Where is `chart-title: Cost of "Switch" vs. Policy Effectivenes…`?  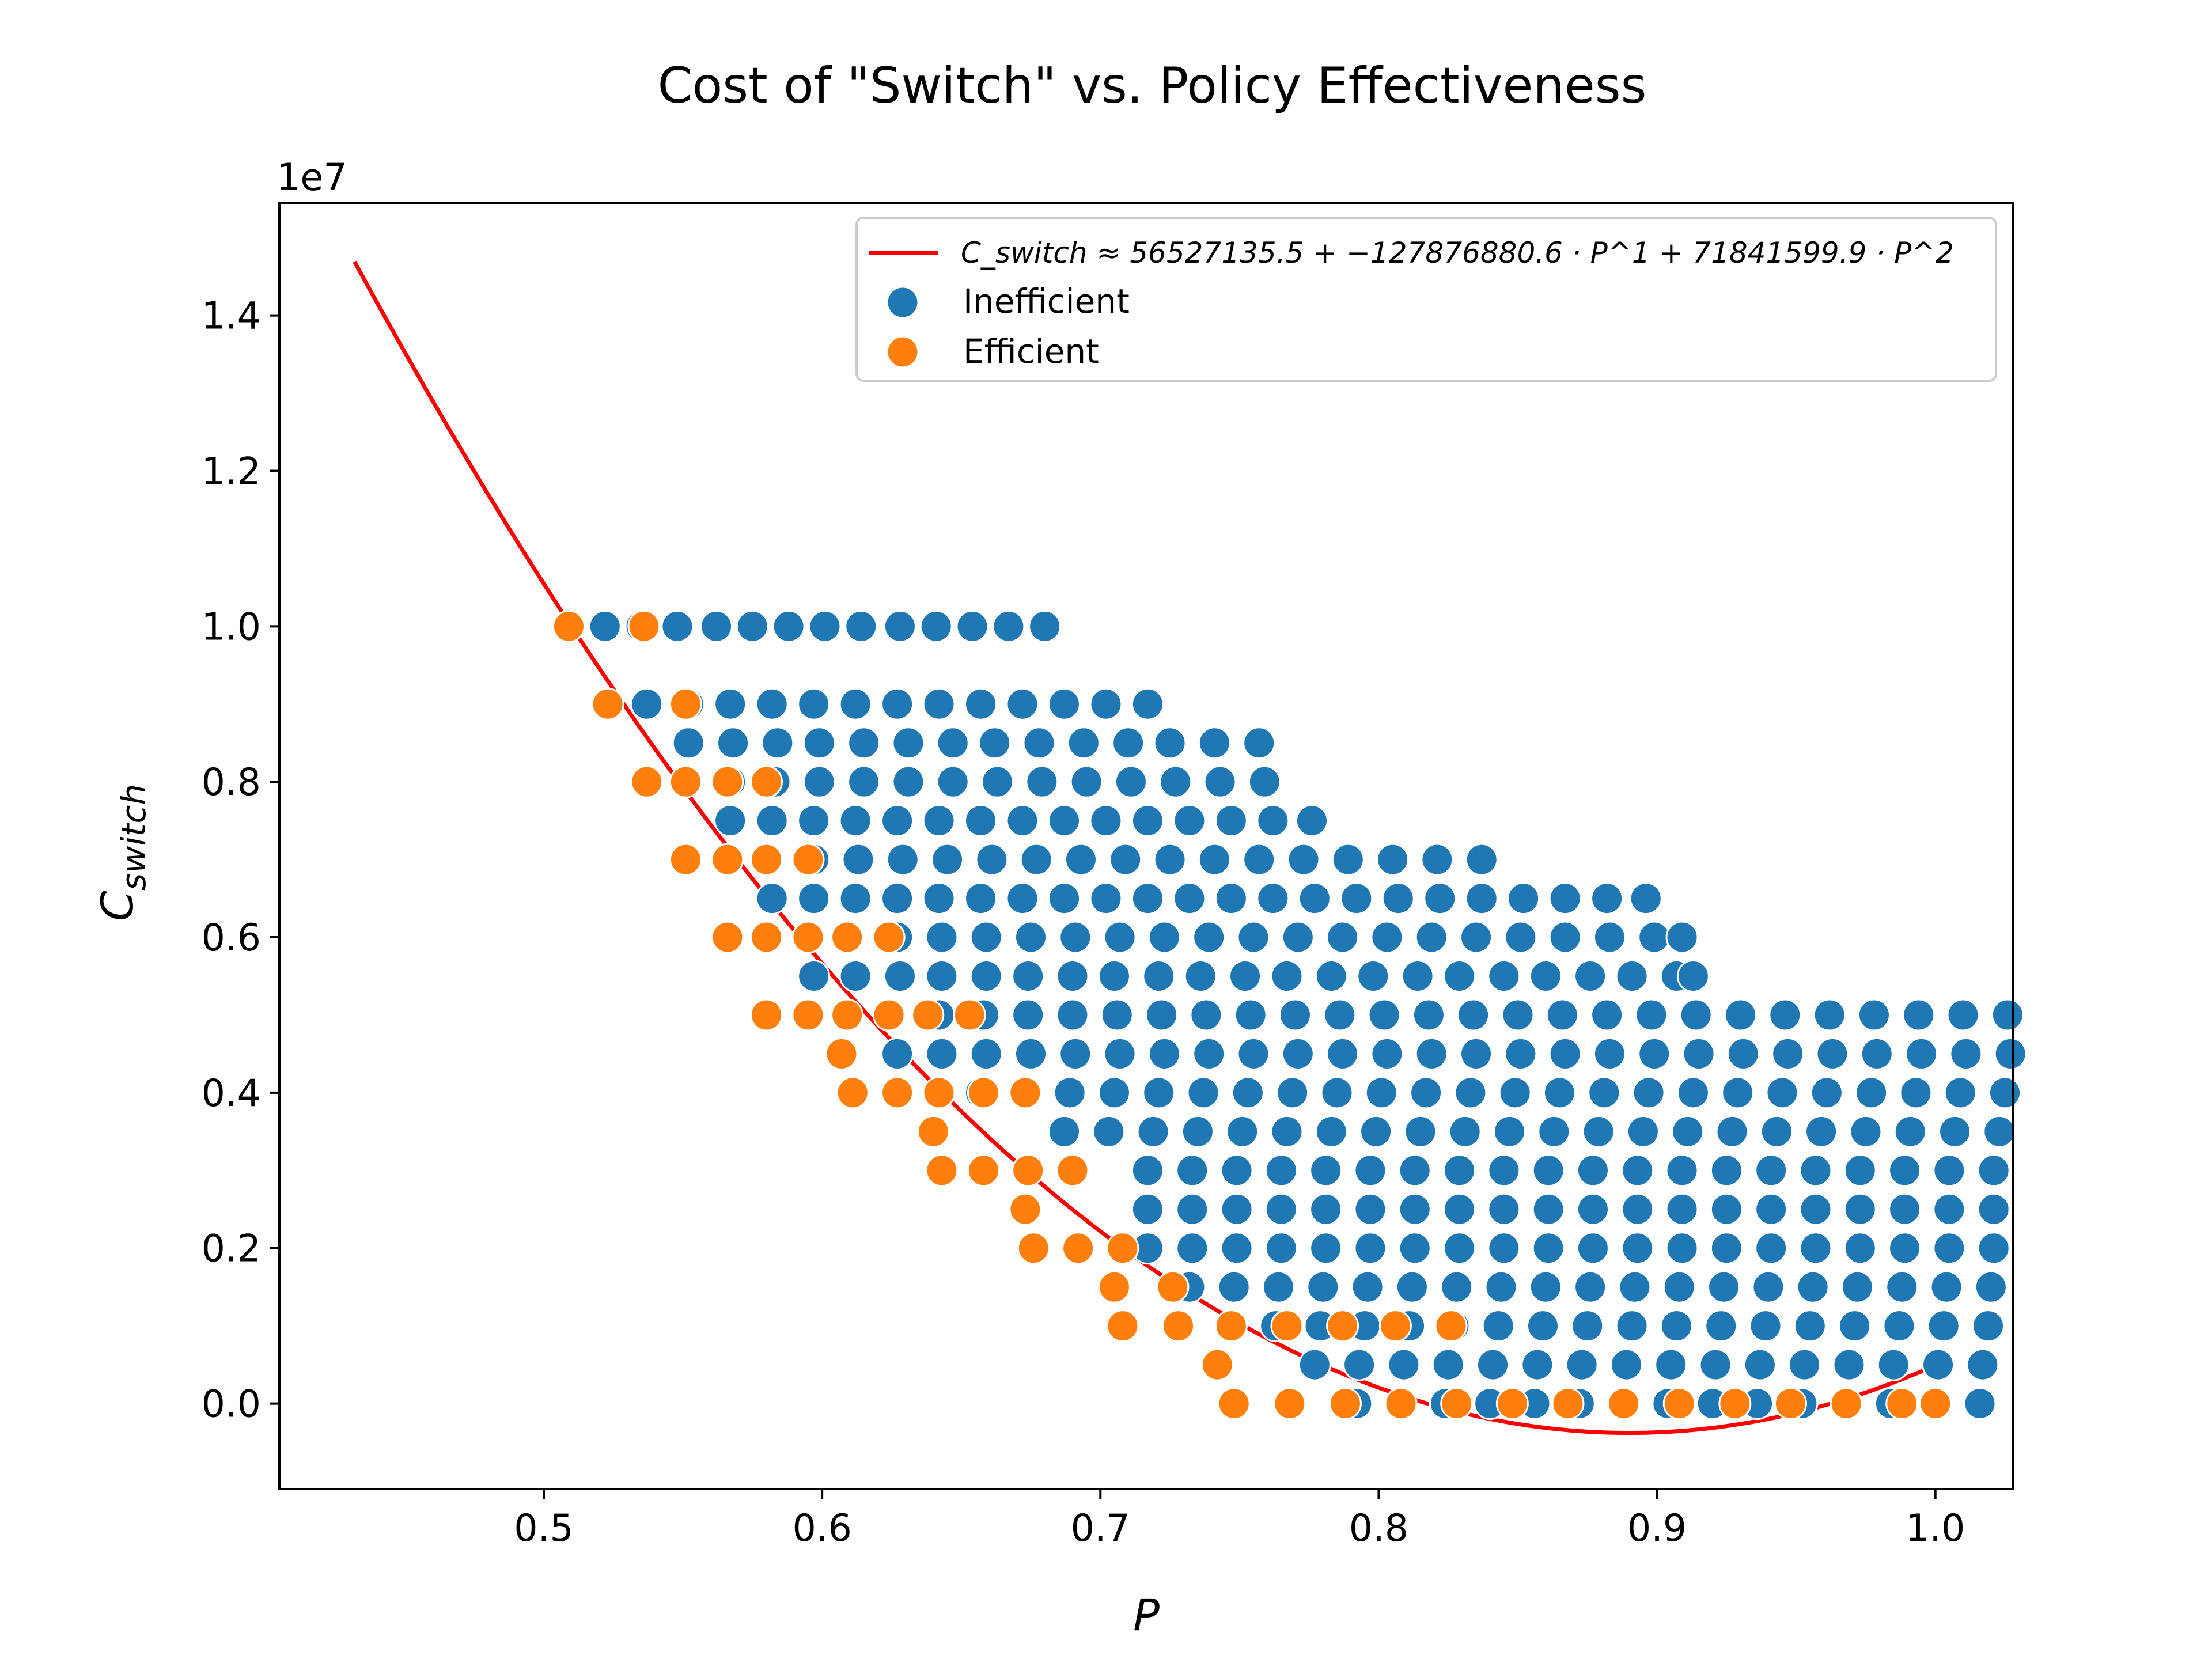
chart-title: Cost of "Switch" vs. Policy Effectivenes… is located at coordinates (1152, 86).